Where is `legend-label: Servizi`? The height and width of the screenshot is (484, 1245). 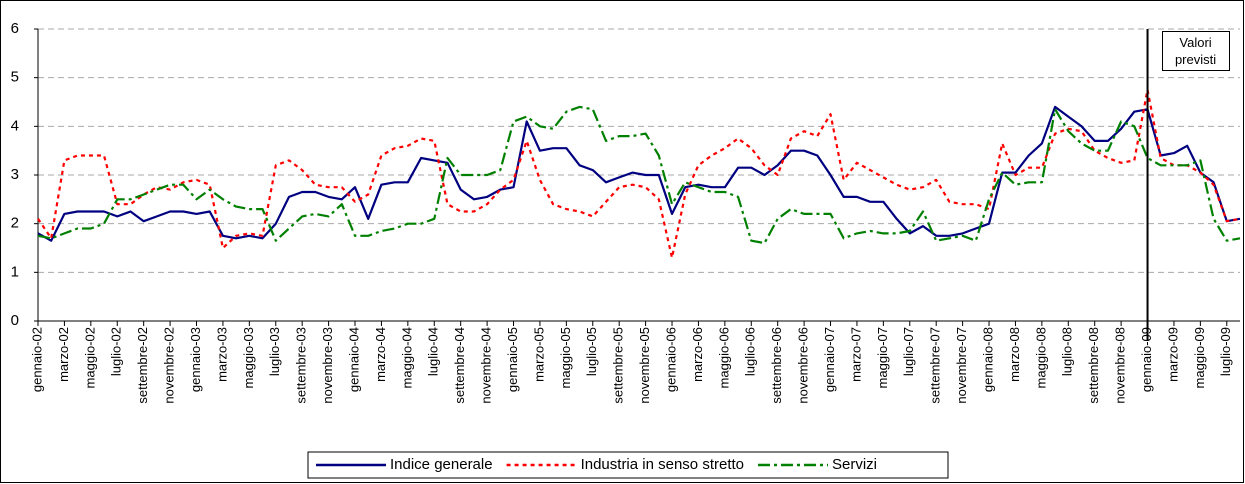
legend-label: Servizi is located at coordinates (854, 464).